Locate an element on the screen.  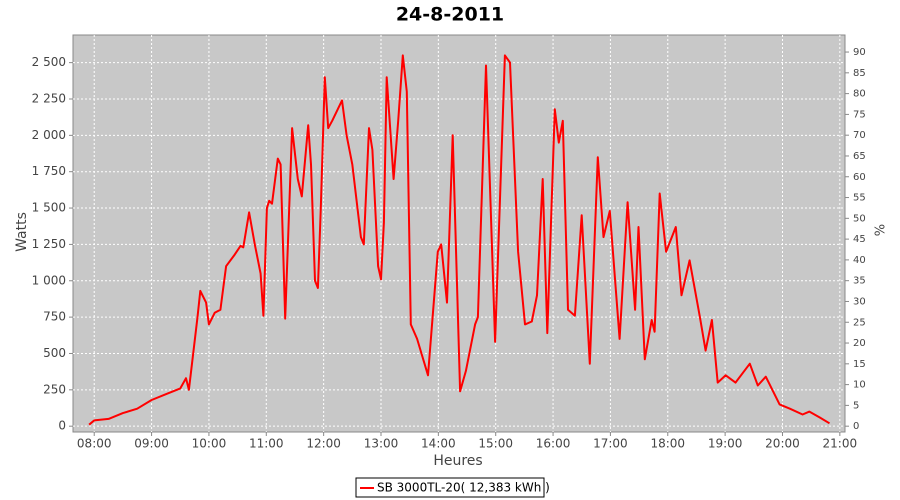
y2-tick-label: 80 is located at coordinates (859, 94).